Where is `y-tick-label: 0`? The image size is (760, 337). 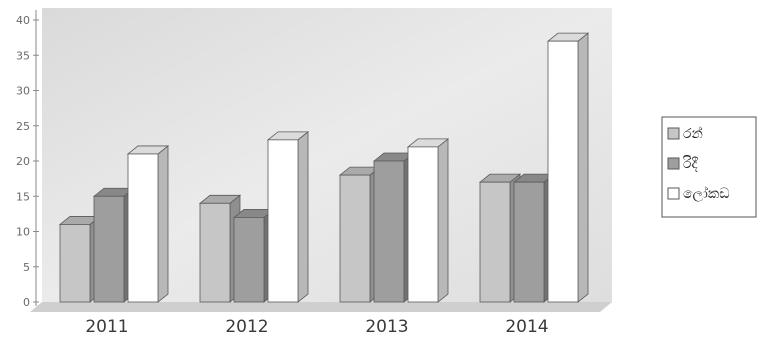
y-tick-label: 0 is located at coordinates (26, 302).